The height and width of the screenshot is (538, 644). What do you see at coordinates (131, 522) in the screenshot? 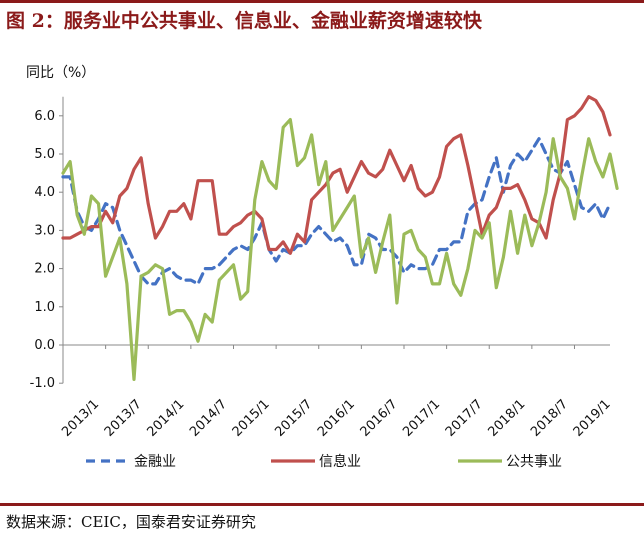
I see `data-source-note: 数据来源：CEIC，国泰君安证券研究` at bounding box center [131, 522].